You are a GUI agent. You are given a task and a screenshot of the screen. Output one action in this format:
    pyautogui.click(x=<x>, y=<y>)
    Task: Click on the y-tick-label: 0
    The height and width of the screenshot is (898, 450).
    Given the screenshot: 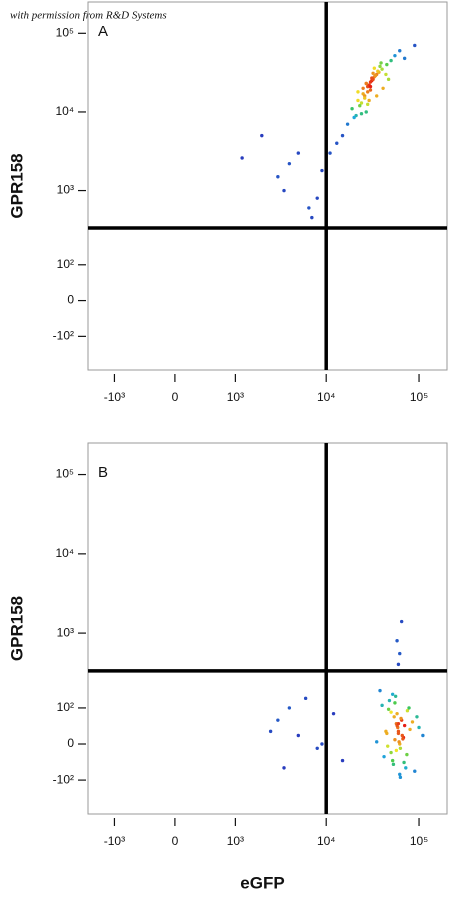 What is the action you would take?
    pyautogui.click(x=70, y=300)
    